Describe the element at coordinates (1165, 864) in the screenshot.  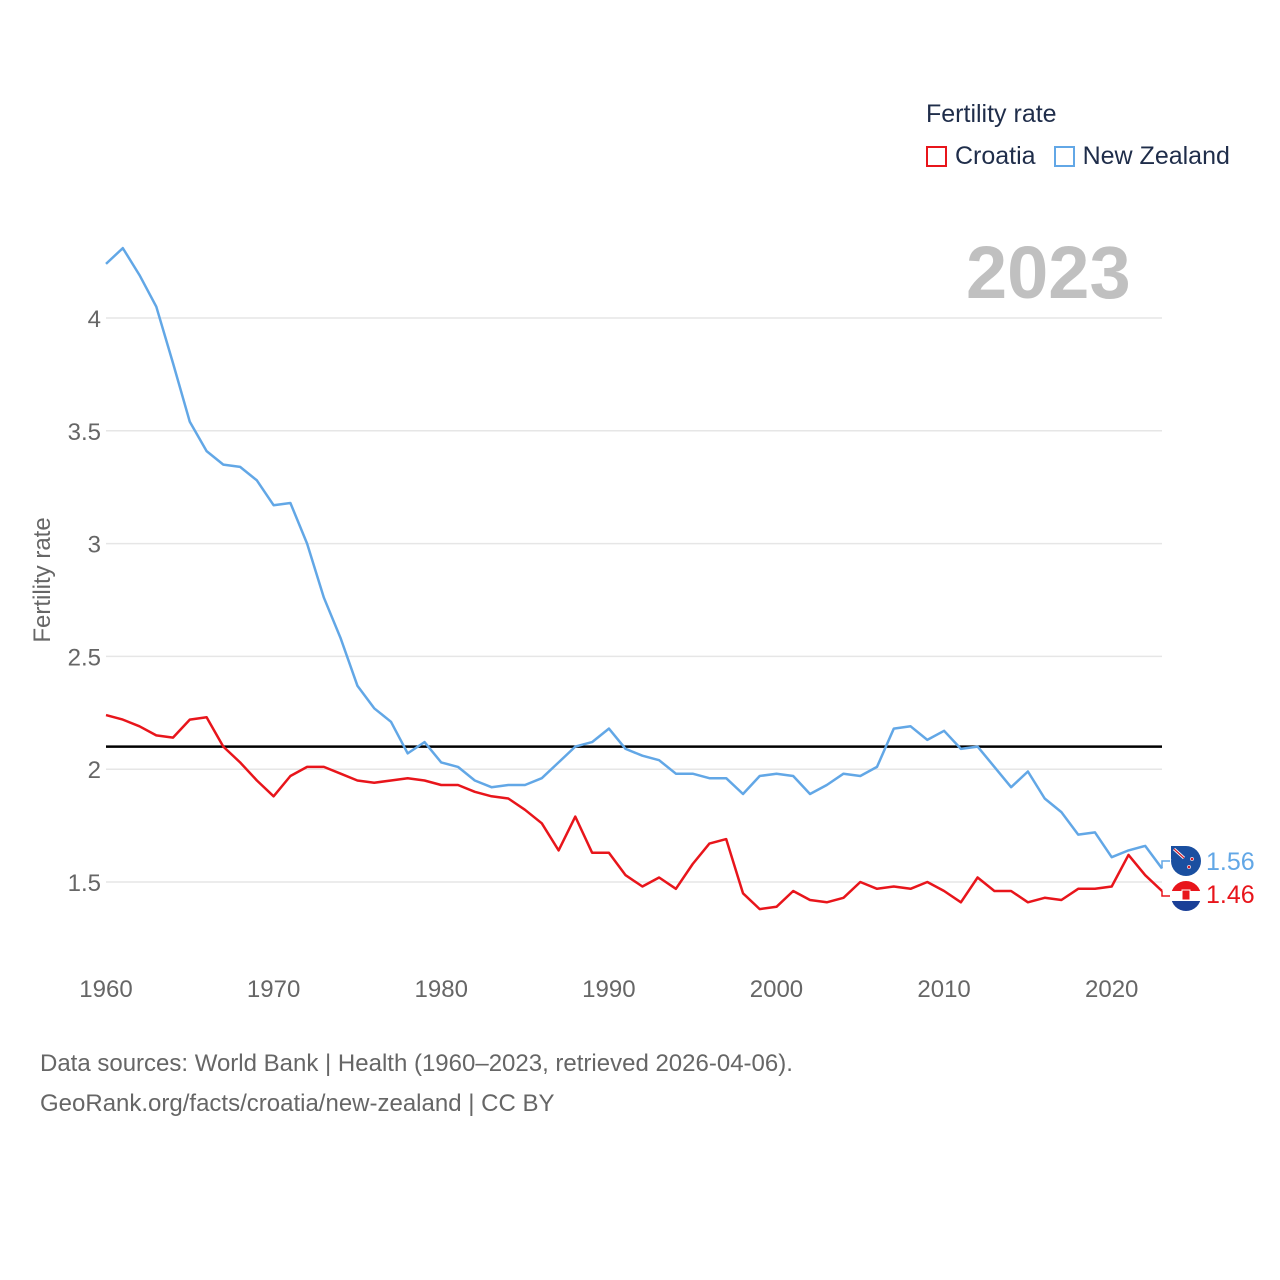
I see `new-zealand-connector` at that location.